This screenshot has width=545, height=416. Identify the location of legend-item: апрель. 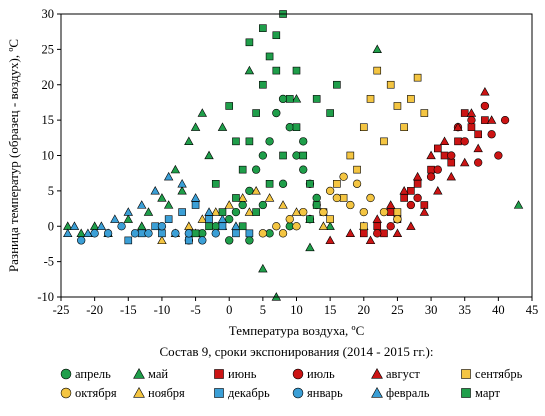
(85, 374).